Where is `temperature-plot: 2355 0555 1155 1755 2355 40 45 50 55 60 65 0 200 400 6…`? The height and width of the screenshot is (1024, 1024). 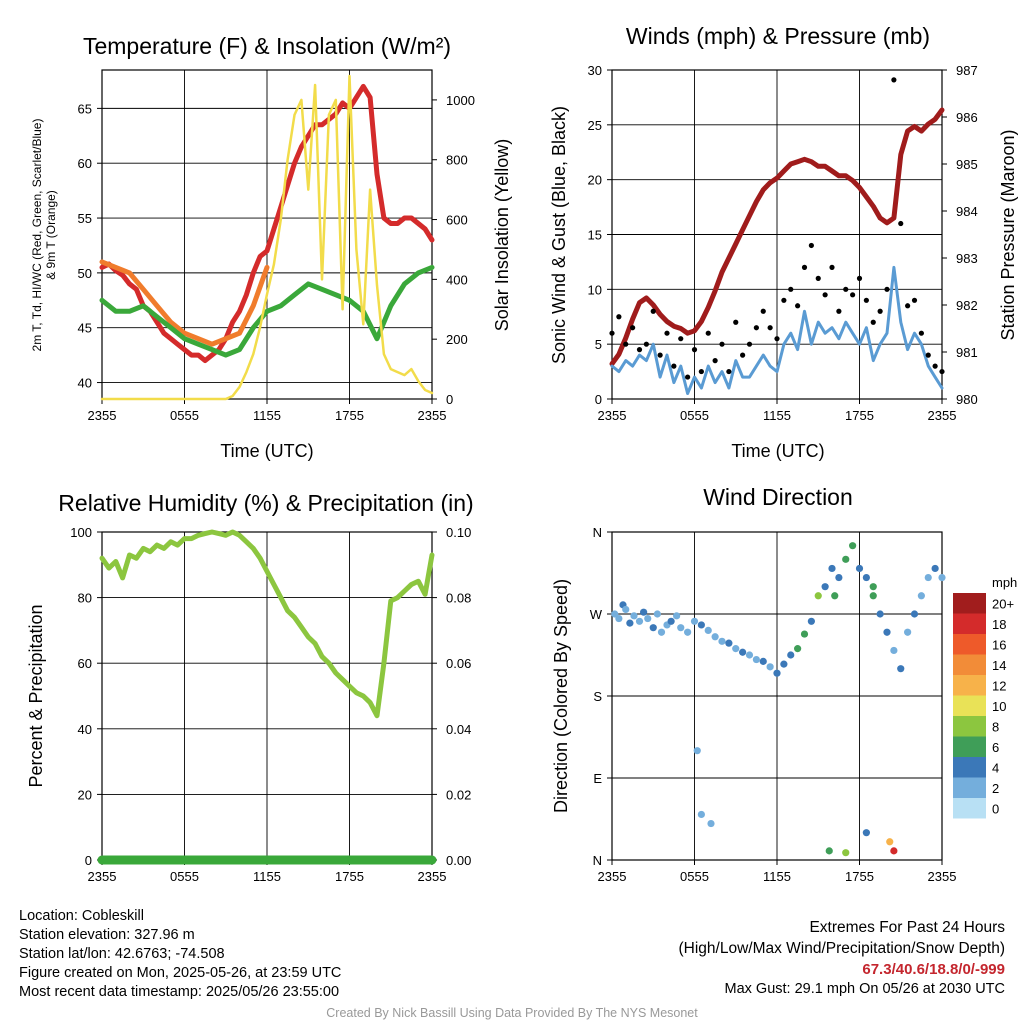 temperature-plot: 2355 0555 1155 1755 2355 40 45 50 55 60 65 0 200 400 6… is located at coordinates (276, 246).